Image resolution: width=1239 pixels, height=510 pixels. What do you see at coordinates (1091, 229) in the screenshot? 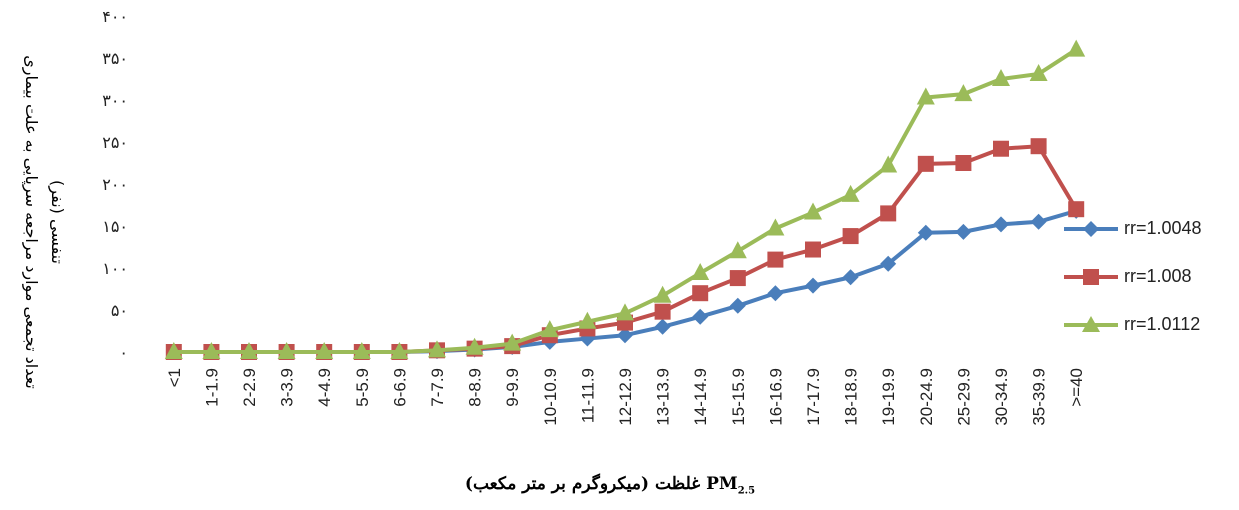
I see `legend-marker-diamond-icon` at bounding box center [1091, 229].